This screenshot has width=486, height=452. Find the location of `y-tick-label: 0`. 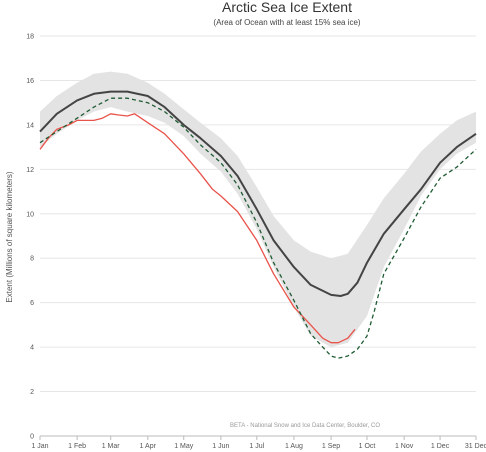

y-tick-label: 0 is located at coordinates (32, 437).